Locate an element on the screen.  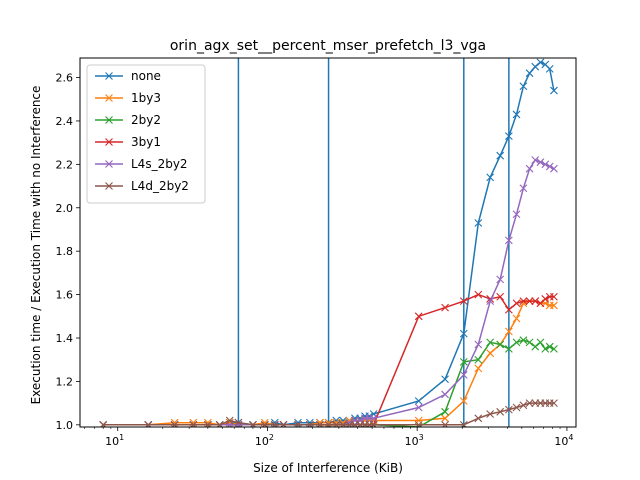
y-tick-label: 1.0 is located at coordinates (65, 425).